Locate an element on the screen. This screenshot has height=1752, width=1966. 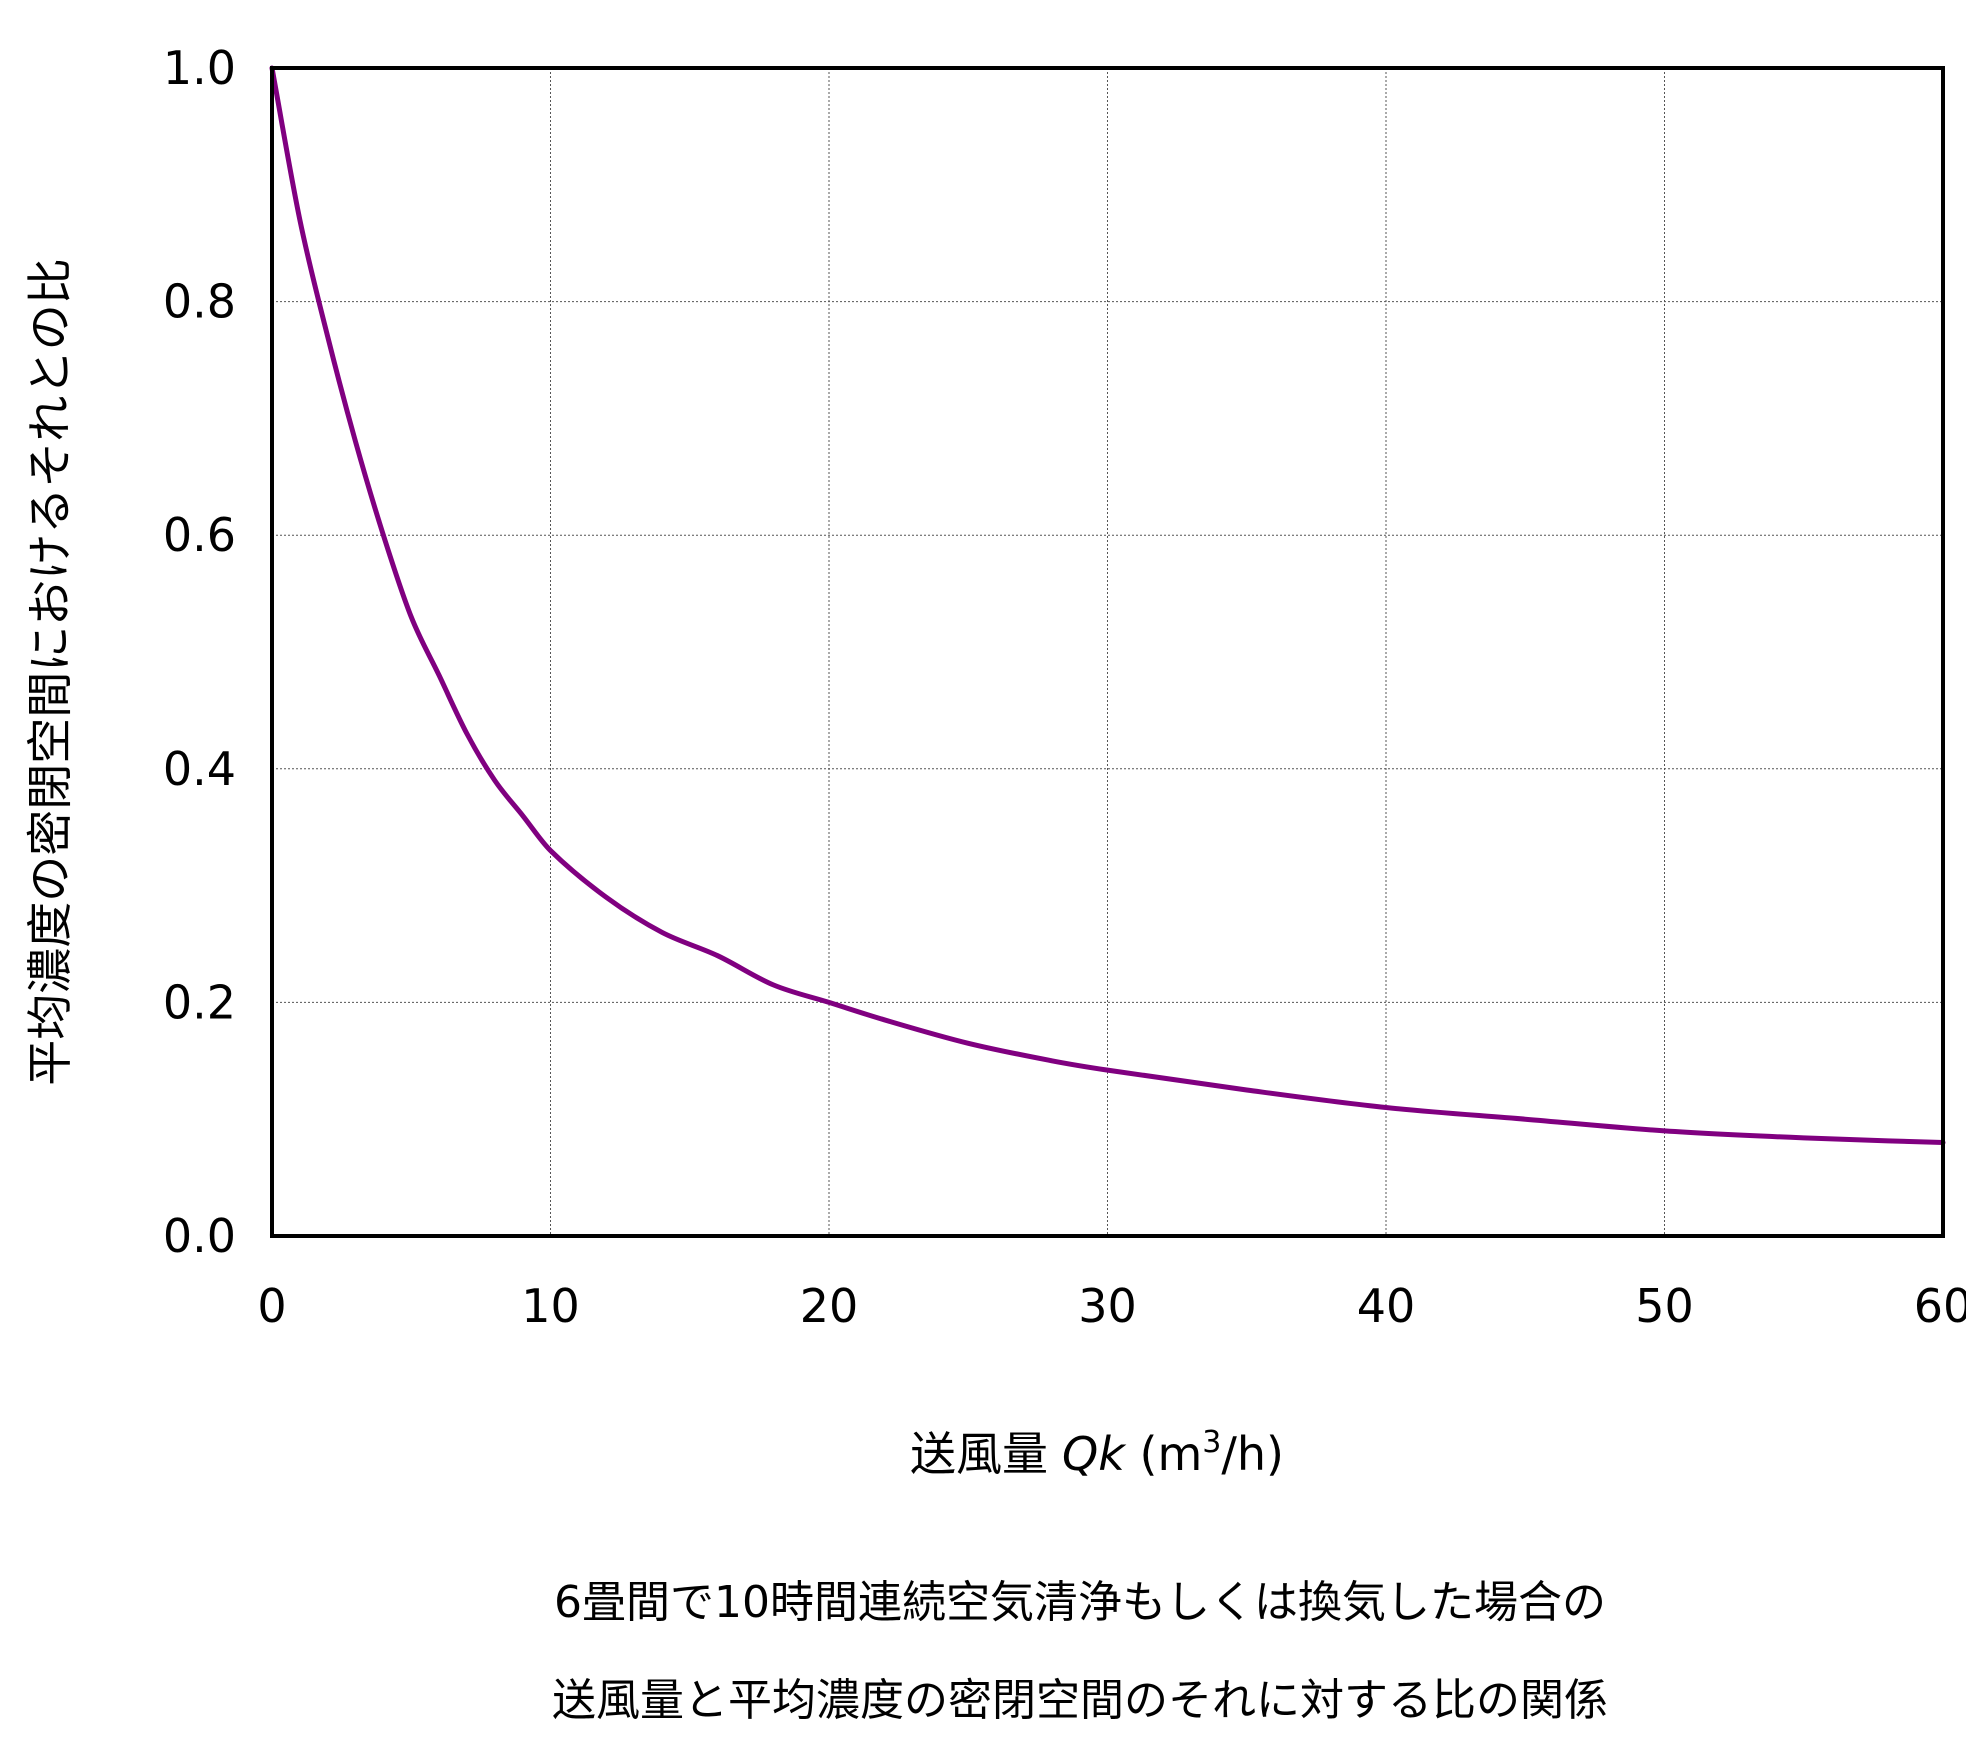
y-tick-label-1: 0.2 is located at coordinates (199, 1002).